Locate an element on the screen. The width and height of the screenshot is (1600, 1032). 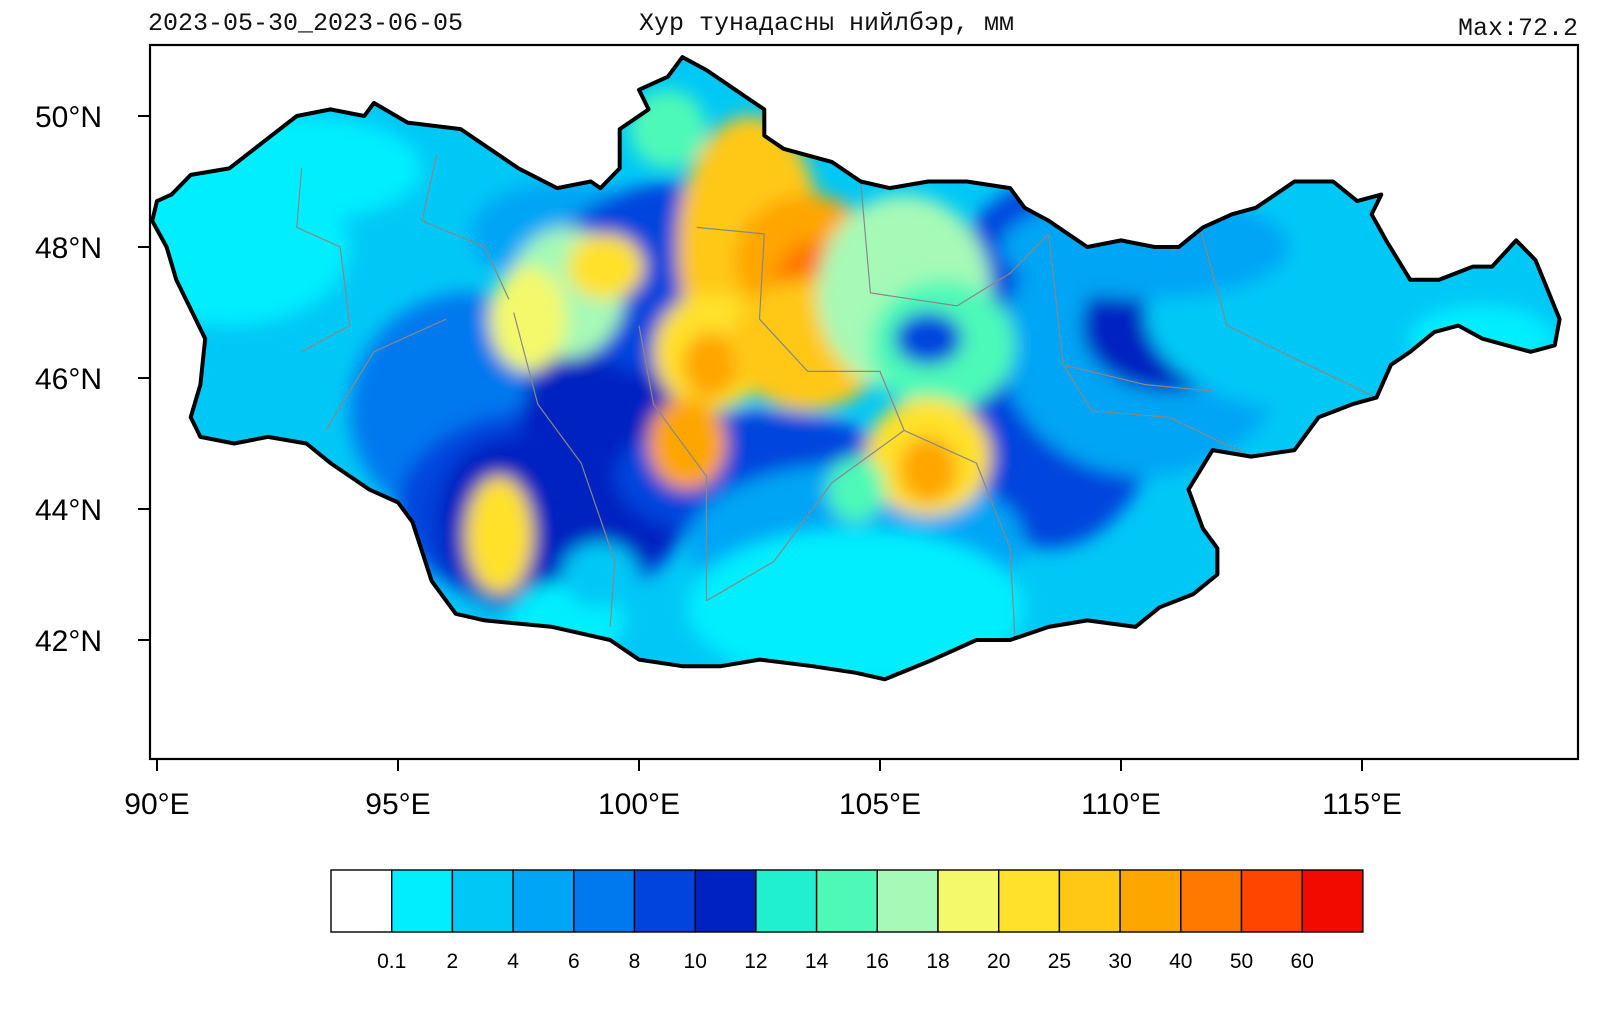
colorbar-level-label: 18 is located at coordinates (937, 961).